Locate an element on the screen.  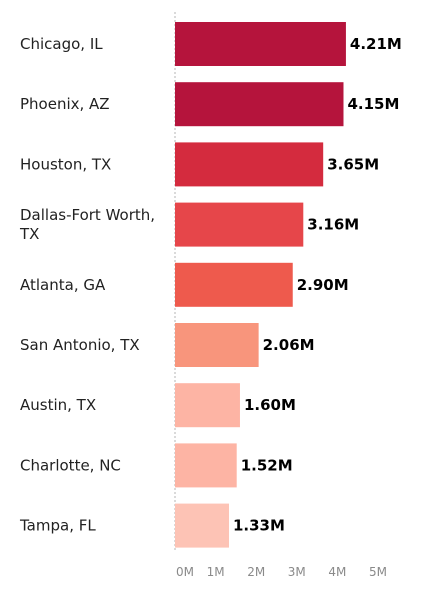
value-label: 4.21M is located at coordinates (376, 44).